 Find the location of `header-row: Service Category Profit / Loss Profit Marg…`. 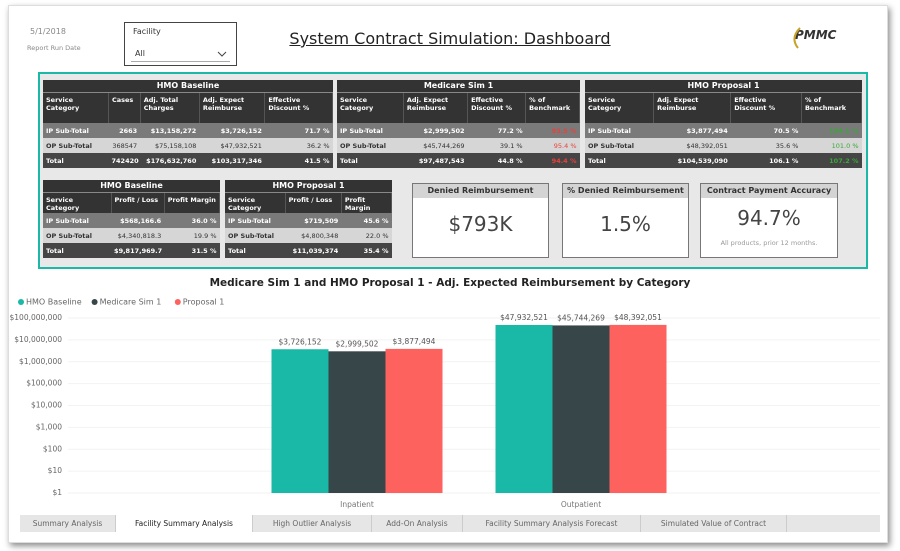

header-row: Service Category Profit / Loss Profit Marg… is located at coordinates (132, 203).